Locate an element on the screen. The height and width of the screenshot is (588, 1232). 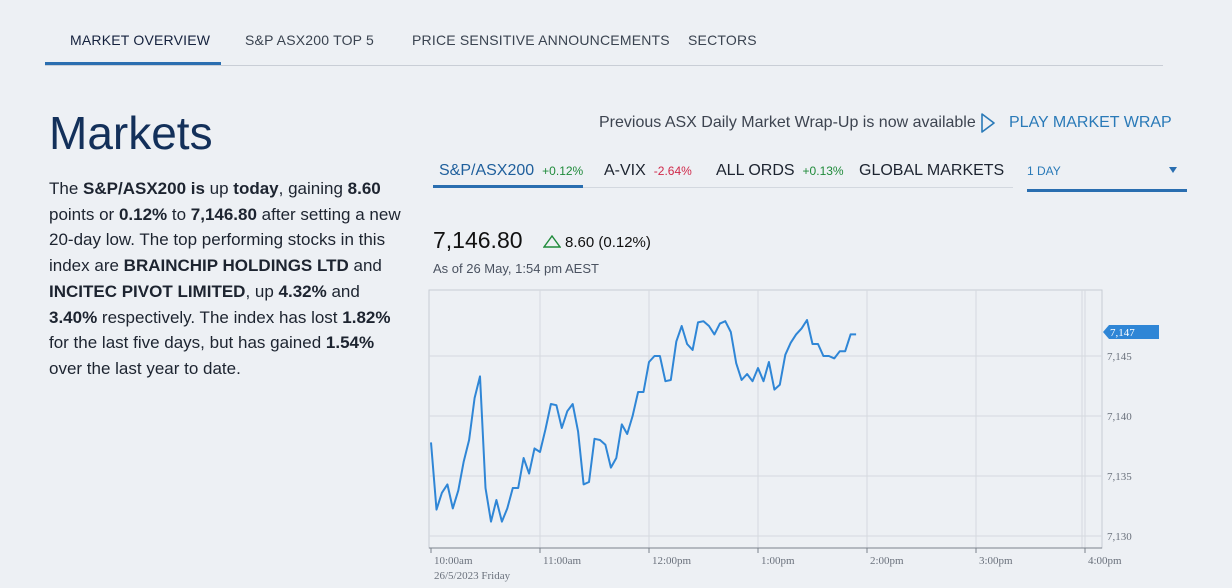
last-value-badge-shape is located at coordinates (1131, 332).